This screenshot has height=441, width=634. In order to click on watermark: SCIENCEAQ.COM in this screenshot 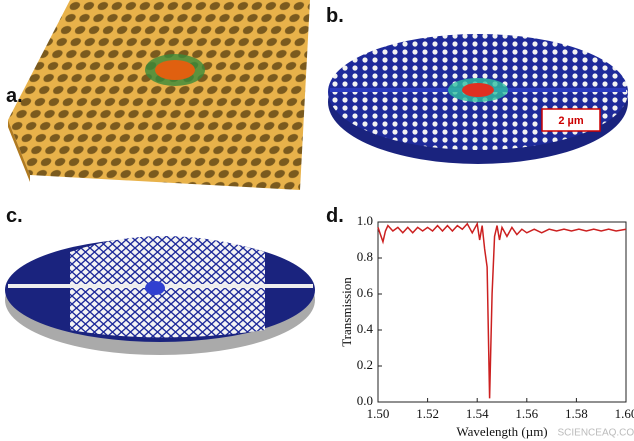, I will do `click(595, 433)`.